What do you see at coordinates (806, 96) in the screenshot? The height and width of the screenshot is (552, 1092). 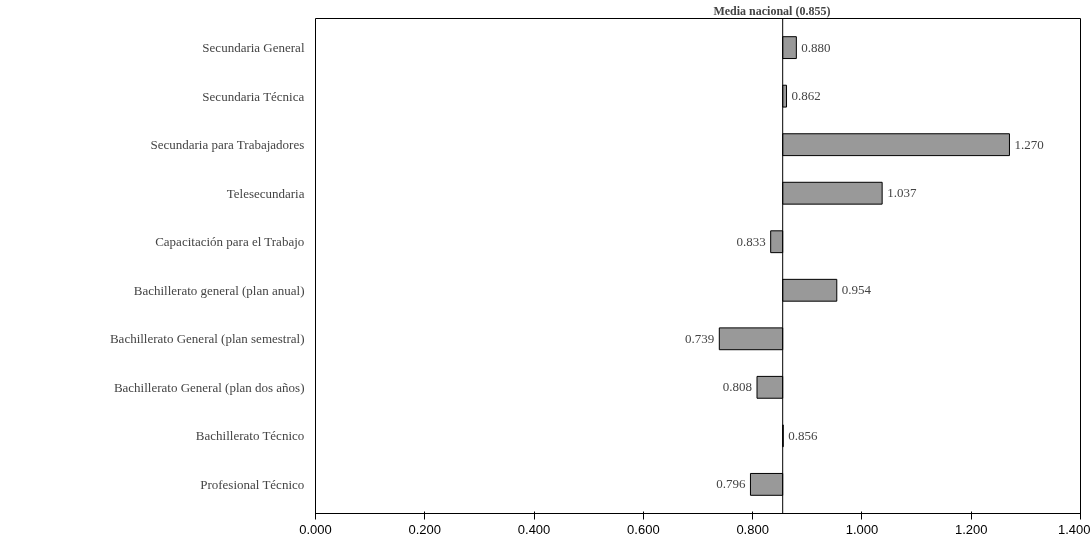 I see `data-label: 0.862` at bounding box center [806, 96].